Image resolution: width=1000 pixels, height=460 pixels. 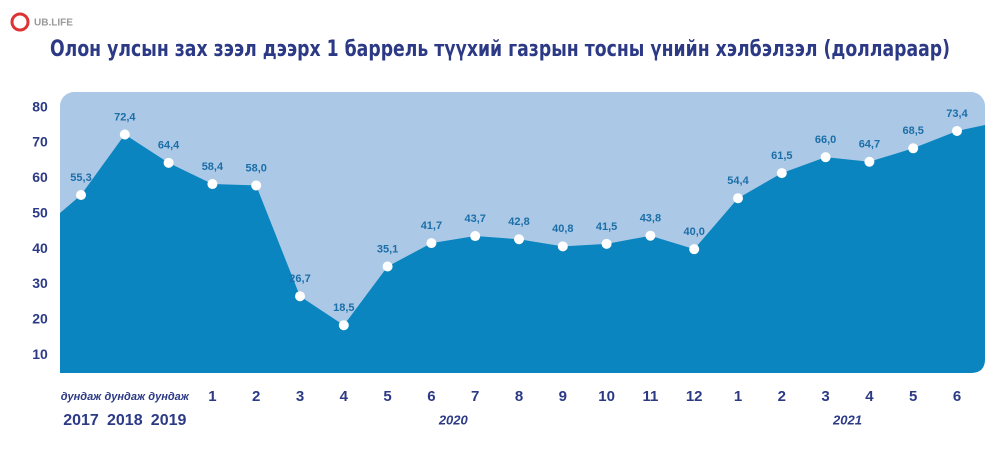 I want to click on value-label: 43,8, so click(x=650, y=219).